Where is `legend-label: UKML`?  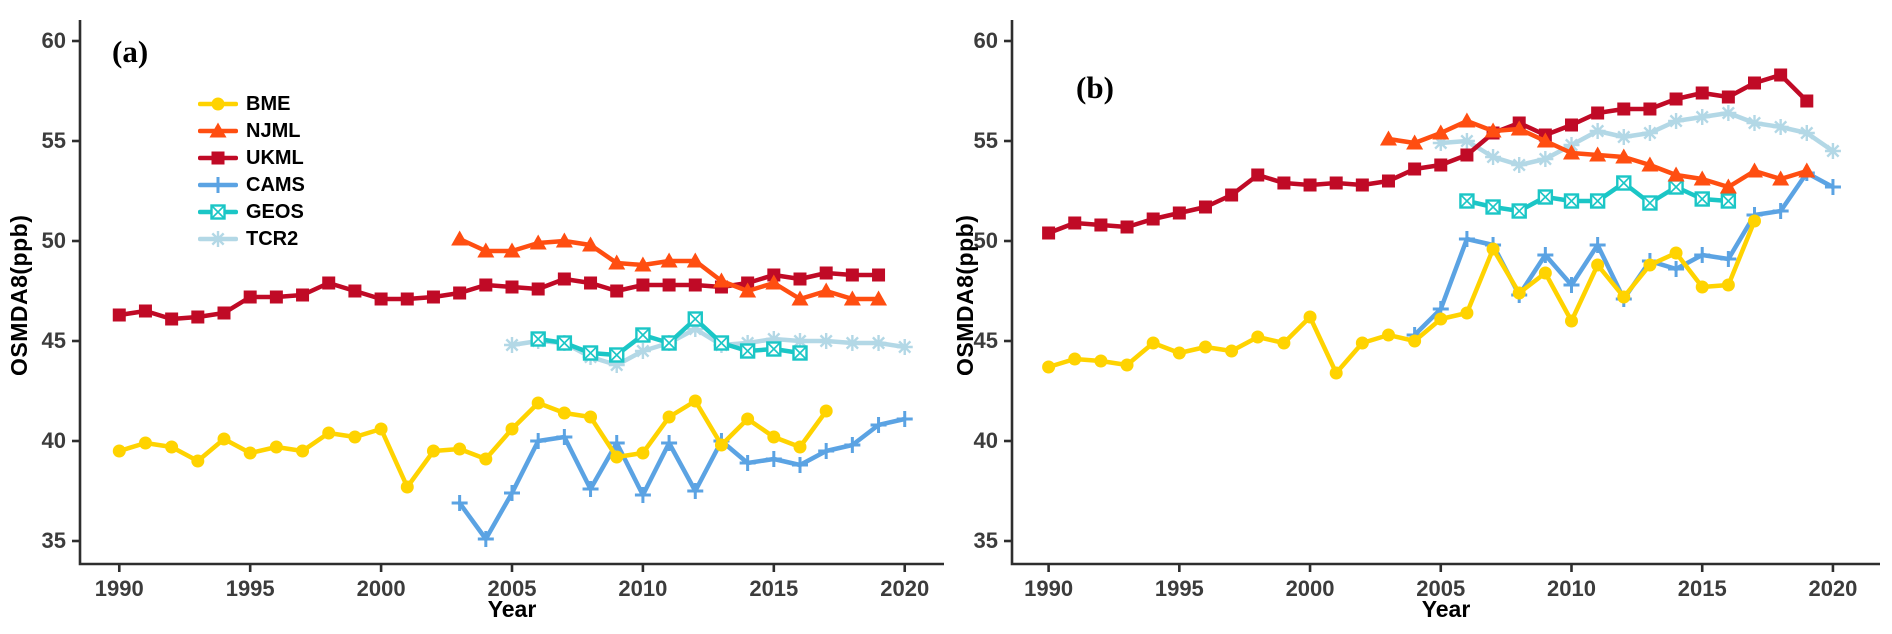
legend-label: UKML is located at coordinates (275, 157).